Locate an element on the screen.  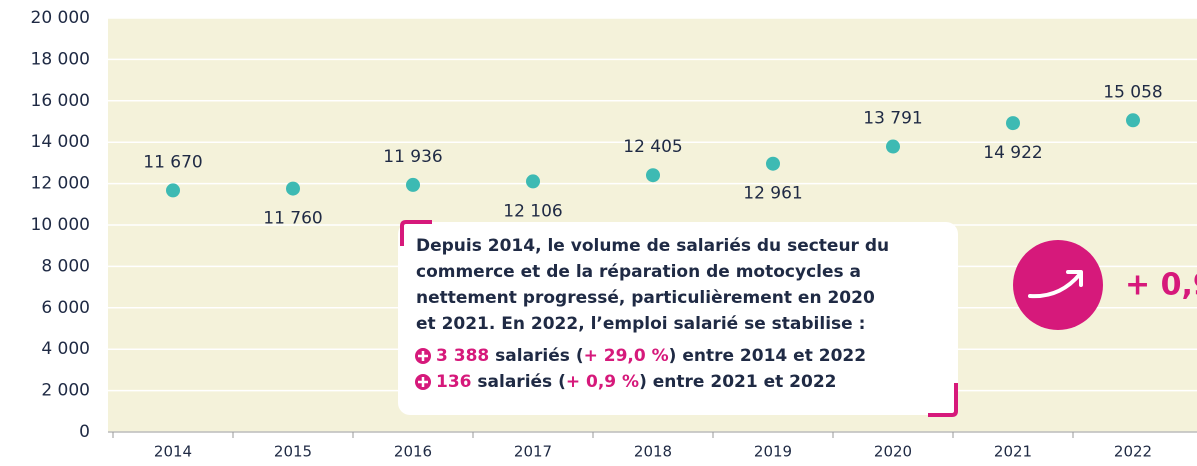
y-tick-label: 8 000 is located at coordinates (65, 266).